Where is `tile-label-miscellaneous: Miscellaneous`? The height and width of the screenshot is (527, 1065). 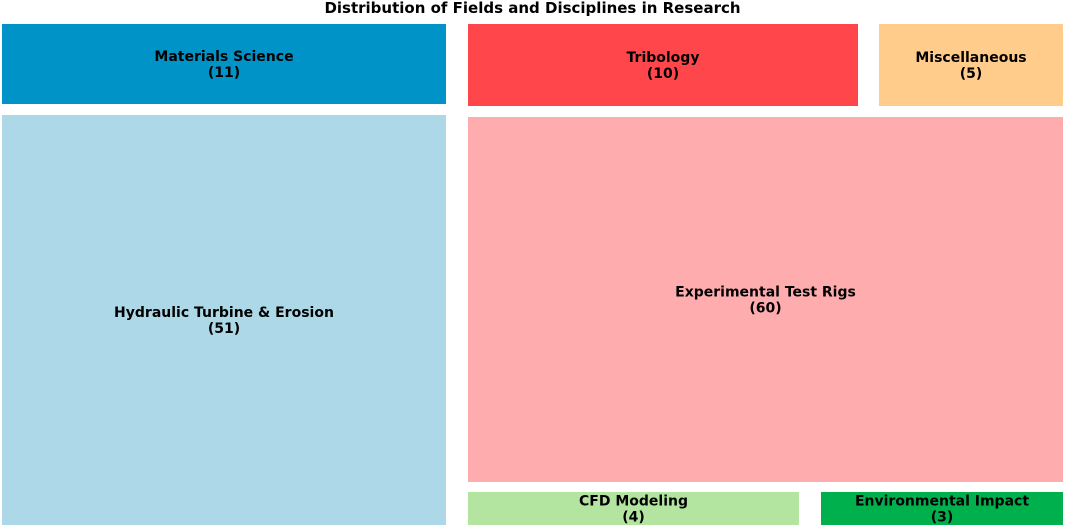
tile-label-miscellaneous: Miscellaneous is located at coordinates (970, 58).